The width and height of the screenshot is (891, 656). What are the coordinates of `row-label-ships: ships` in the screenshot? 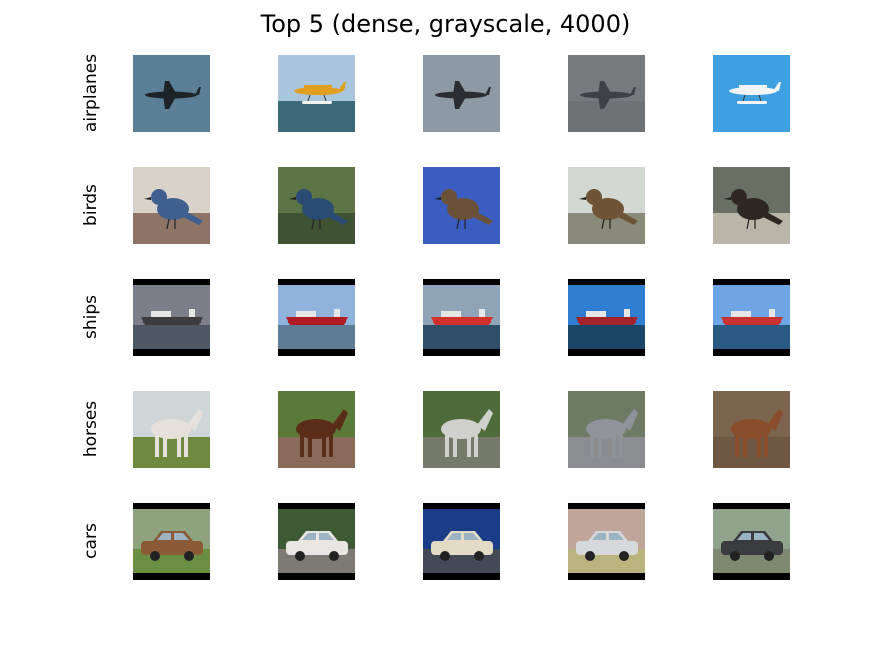 It's located at (91, 317).